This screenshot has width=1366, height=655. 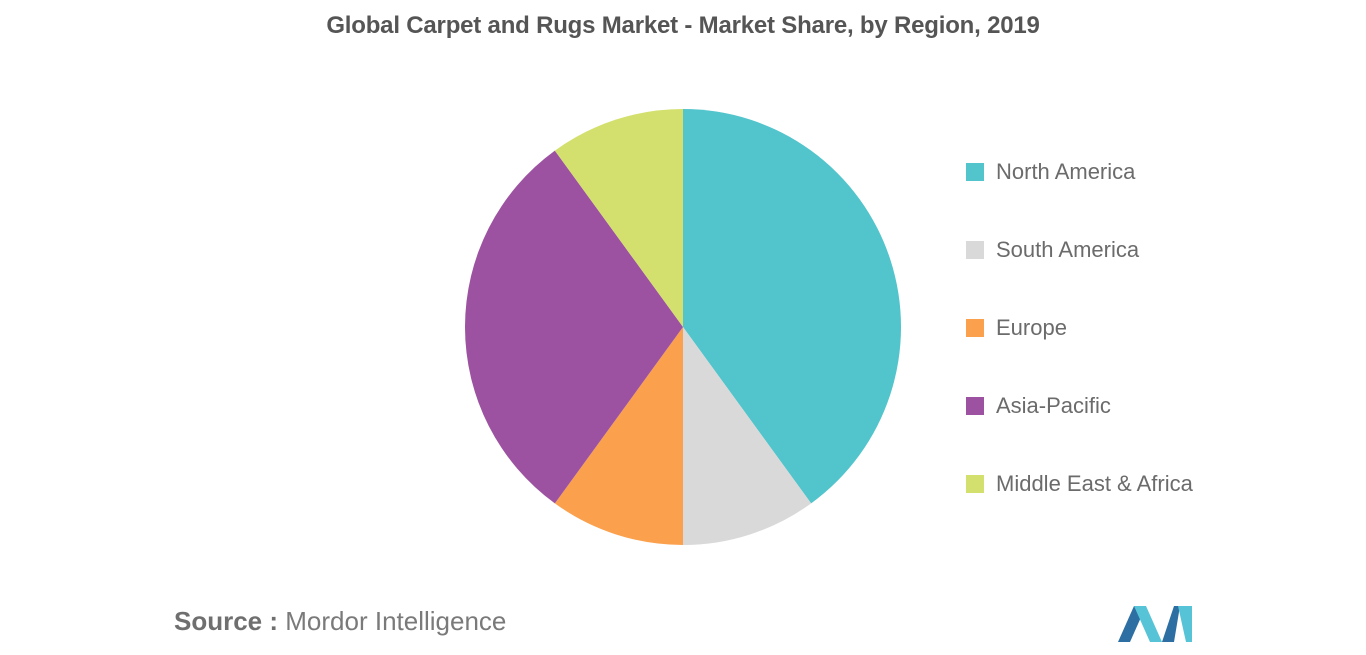 What do you see at coordinates (396, 621) in the screenshot?
I see `source-text: Mordor Intelligence` at bounding box center [396, 621].